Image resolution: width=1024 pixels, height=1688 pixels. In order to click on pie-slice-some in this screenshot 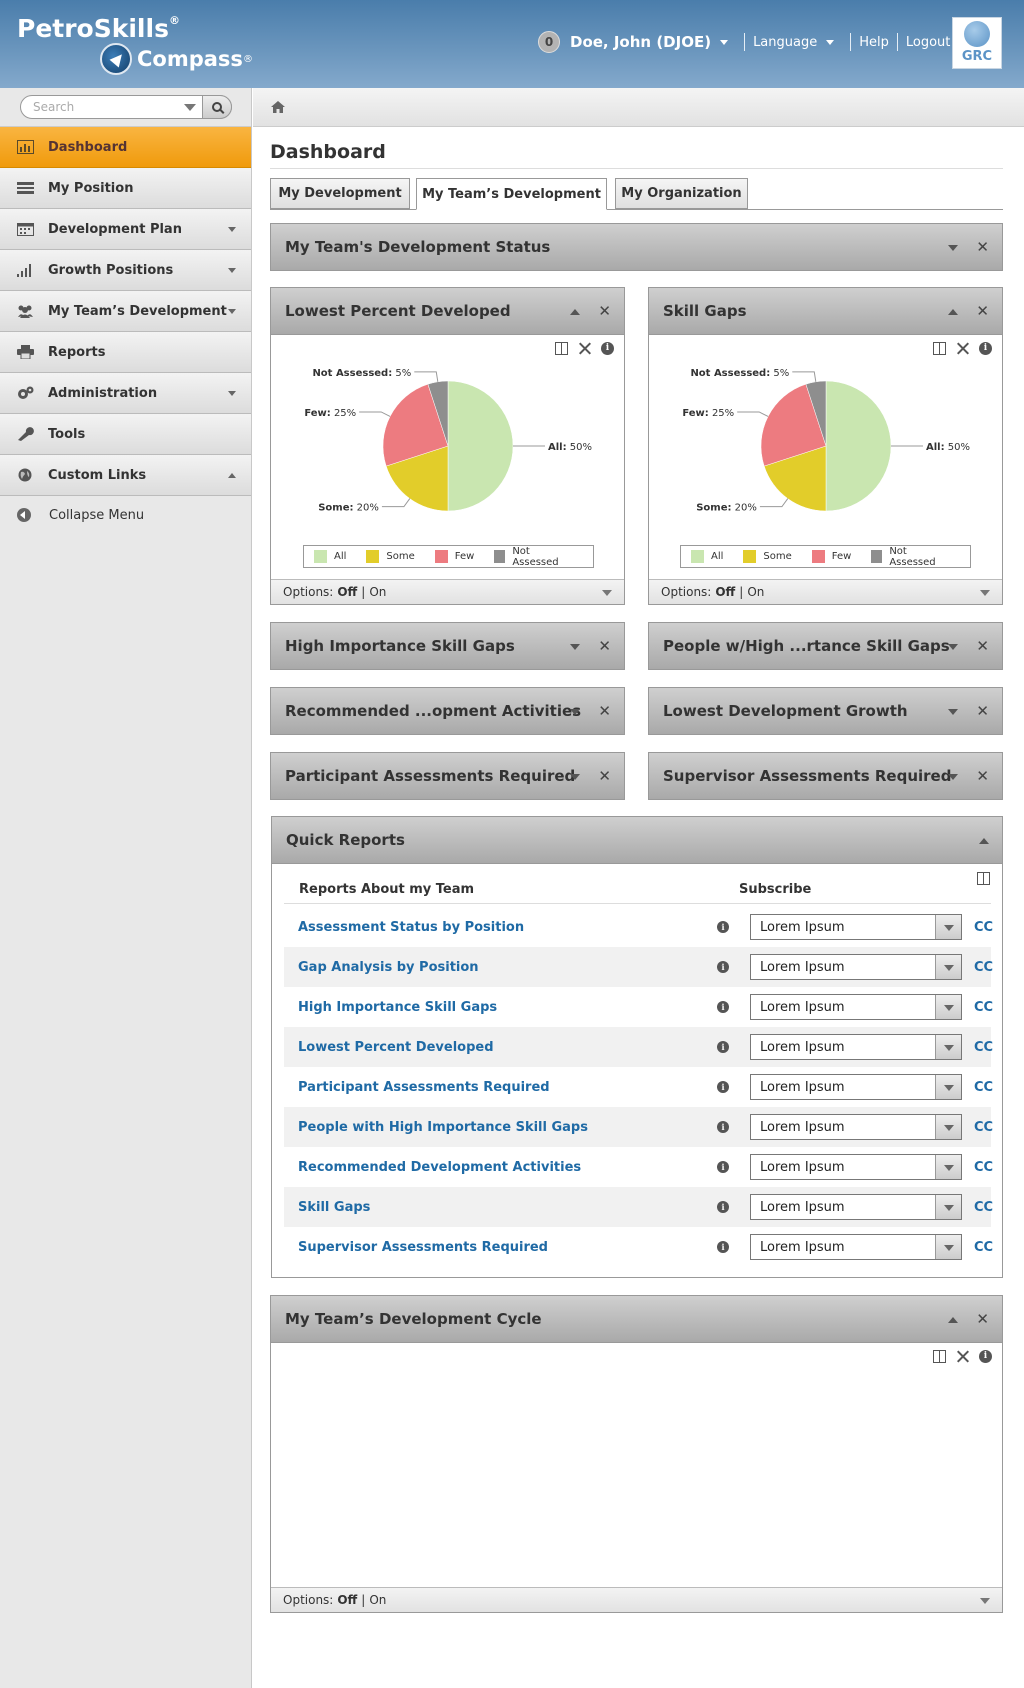, I will do `click(417, 478)`.